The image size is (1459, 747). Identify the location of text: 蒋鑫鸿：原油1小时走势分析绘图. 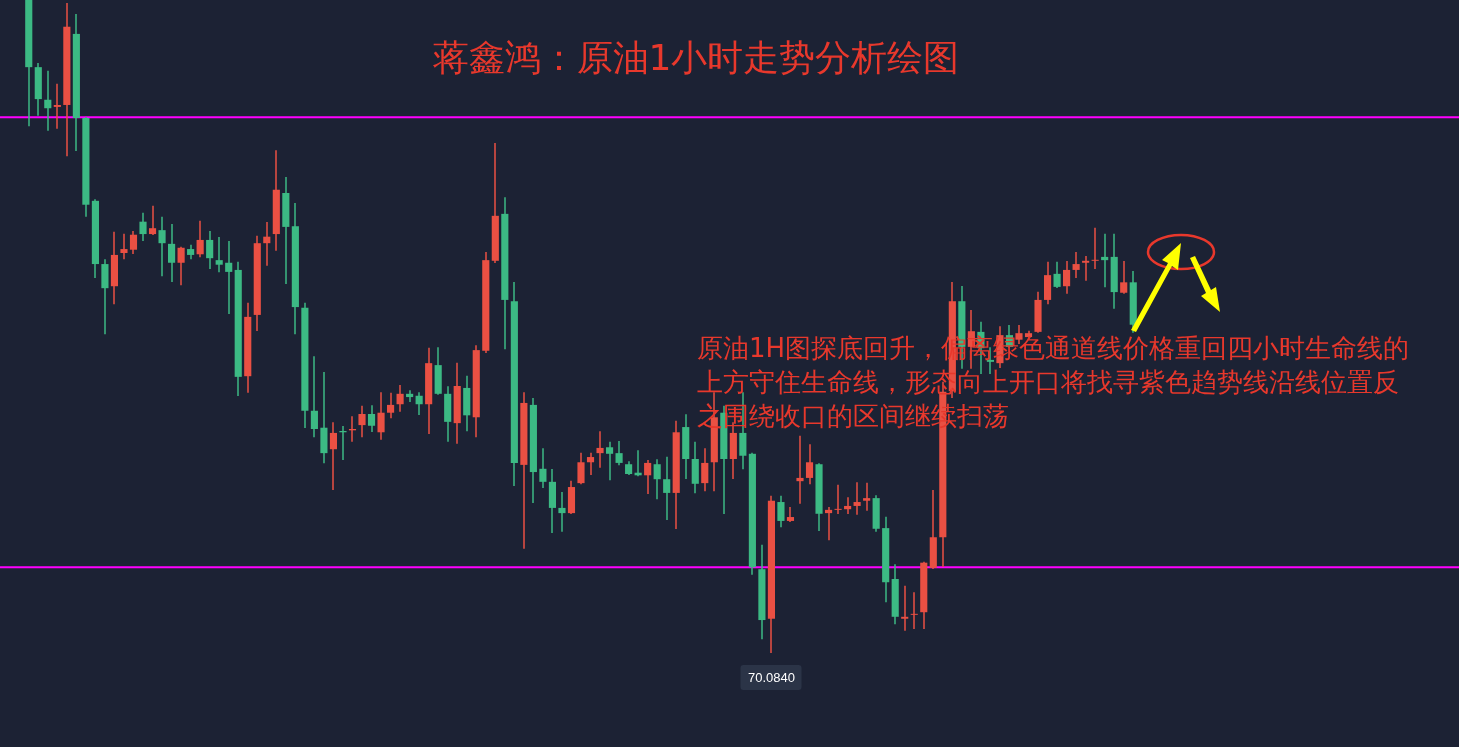
(696, 58).